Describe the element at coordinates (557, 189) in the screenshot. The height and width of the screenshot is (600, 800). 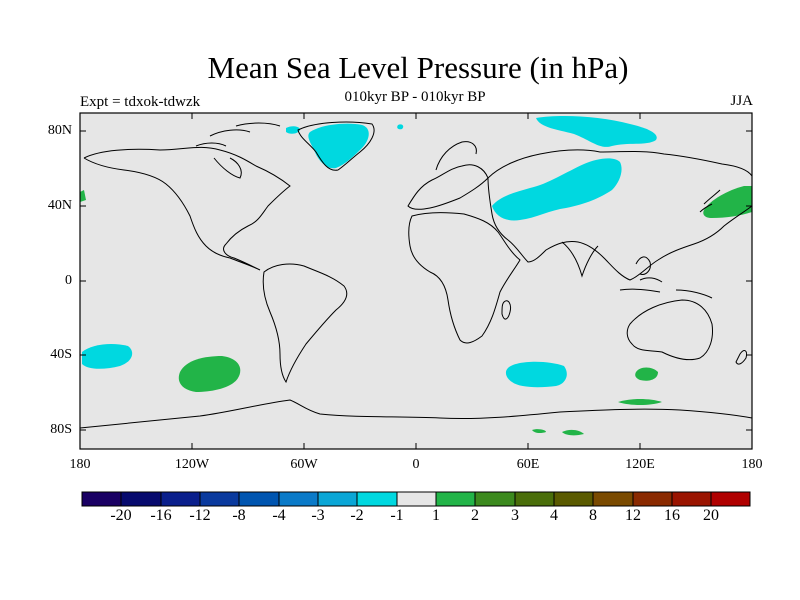
I see `anomaly-central-asia` at that location.